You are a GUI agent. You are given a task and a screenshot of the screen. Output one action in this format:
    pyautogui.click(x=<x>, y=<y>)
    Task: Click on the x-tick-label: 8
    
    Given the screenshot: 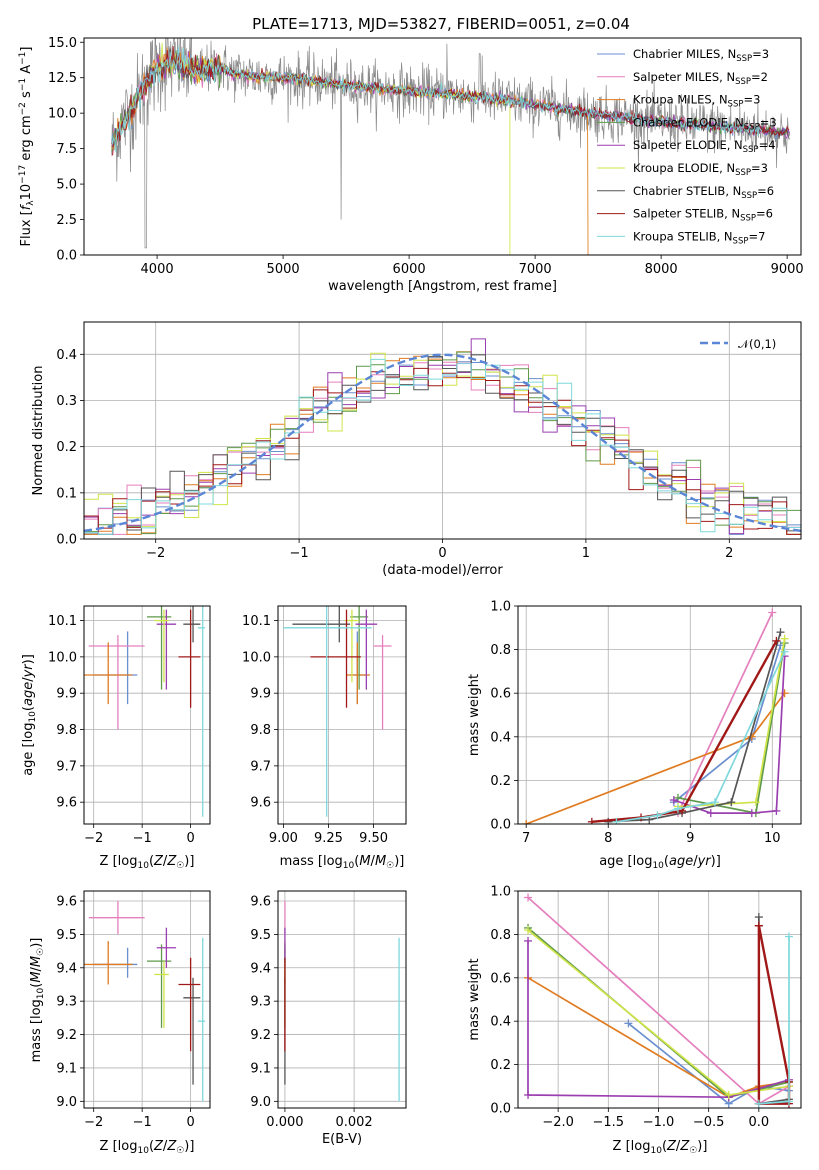 What is the action you would take?
    pyautogui.click(x=608, y=838)
    